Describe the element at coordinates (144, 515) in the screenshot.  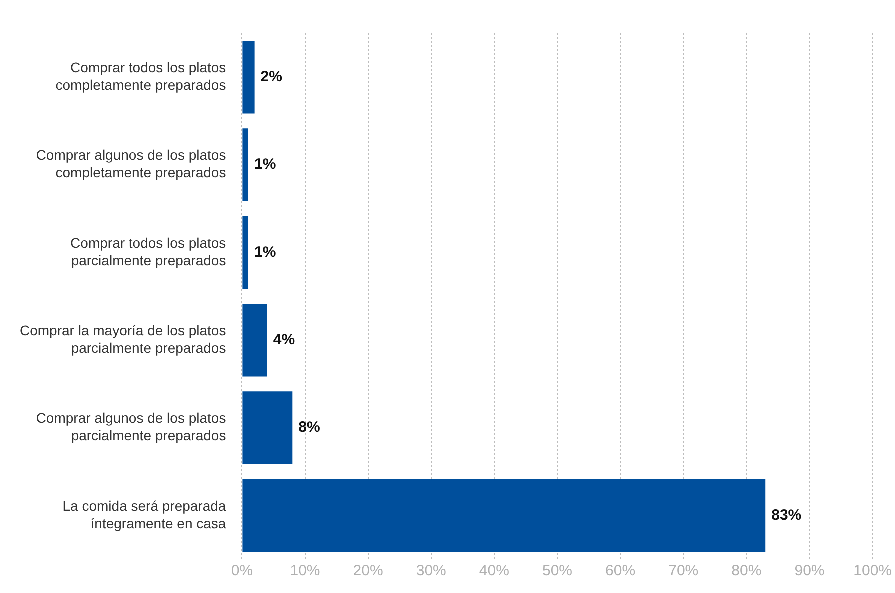
I see `y-tick-label: La comida será preparada íntegramente en casa` at that location.